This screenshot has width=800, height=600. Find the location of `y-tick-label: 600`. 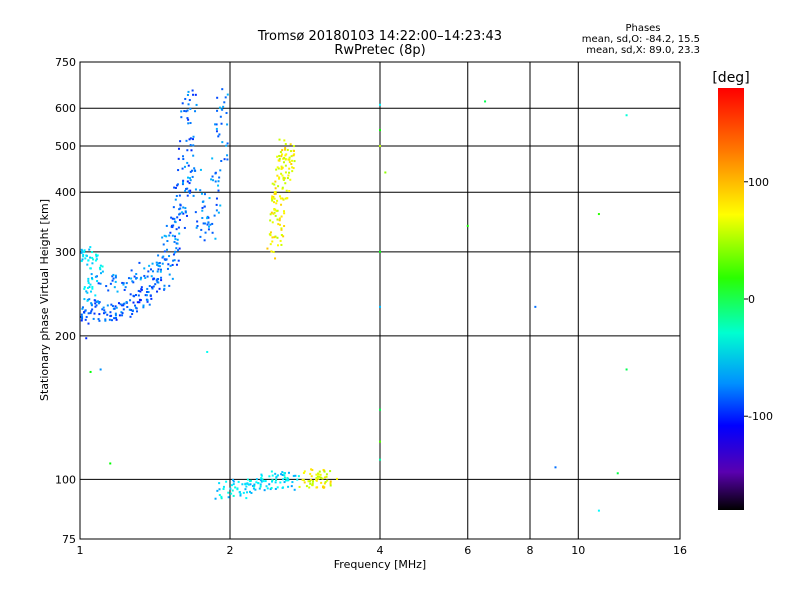

y-tick-label: 600 is located at coordinates (65, 108).